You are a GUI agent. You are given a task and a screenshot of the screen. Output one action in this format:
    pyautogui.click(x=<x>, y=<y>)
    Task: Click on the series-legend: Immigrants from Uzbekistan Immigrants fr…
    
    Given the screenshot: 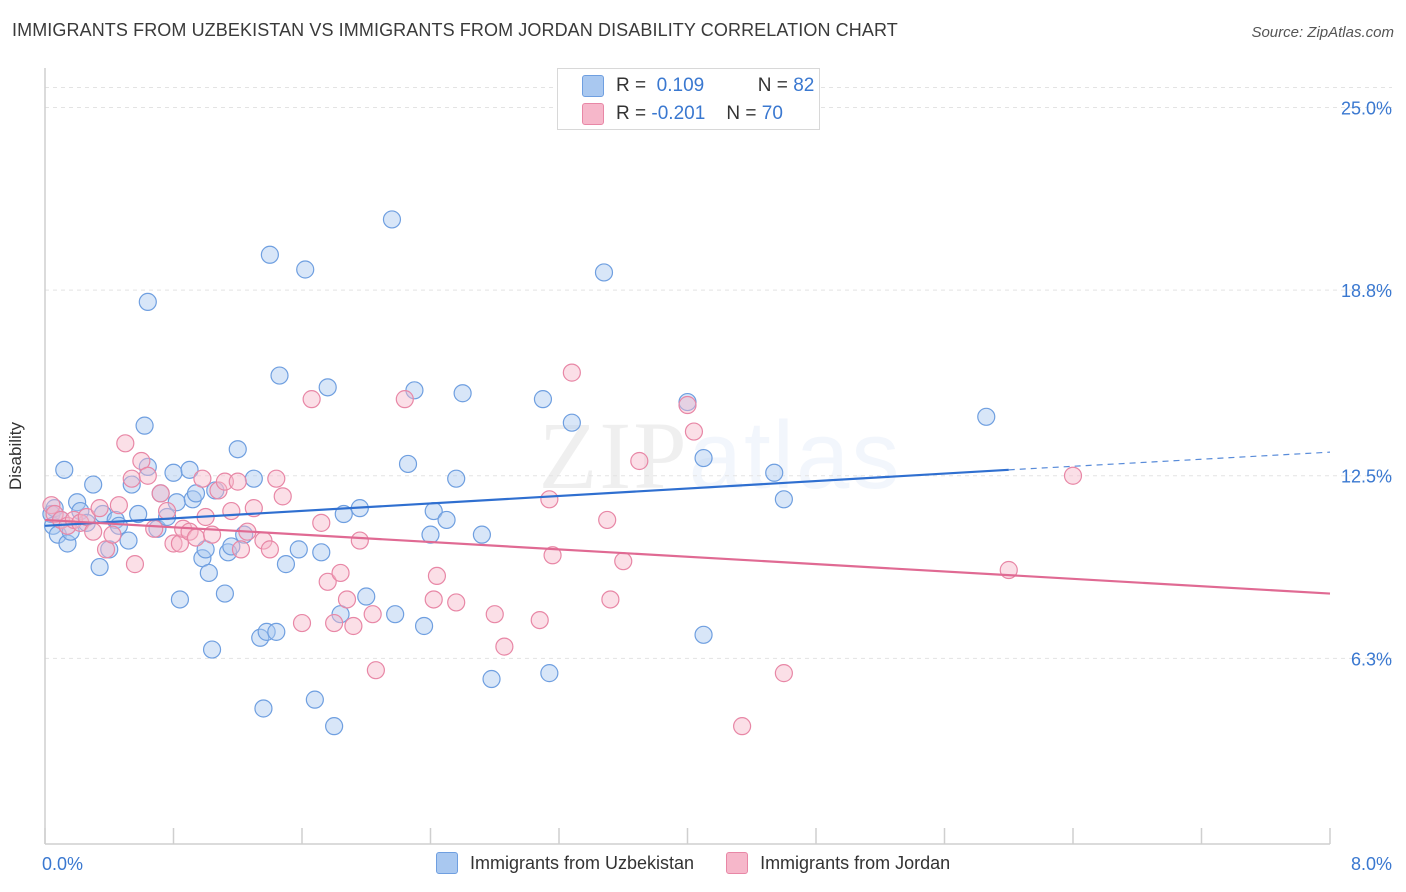 What is the action you would take?
    pyautogui.click(x=709, y=863)
    